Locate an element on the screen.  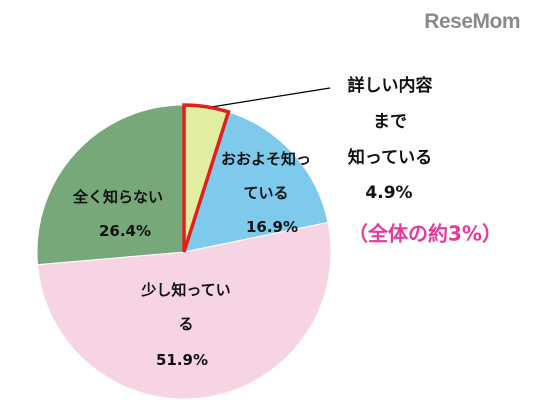
slice-label: 少し知ってい る is located at coordinates (186, 307).